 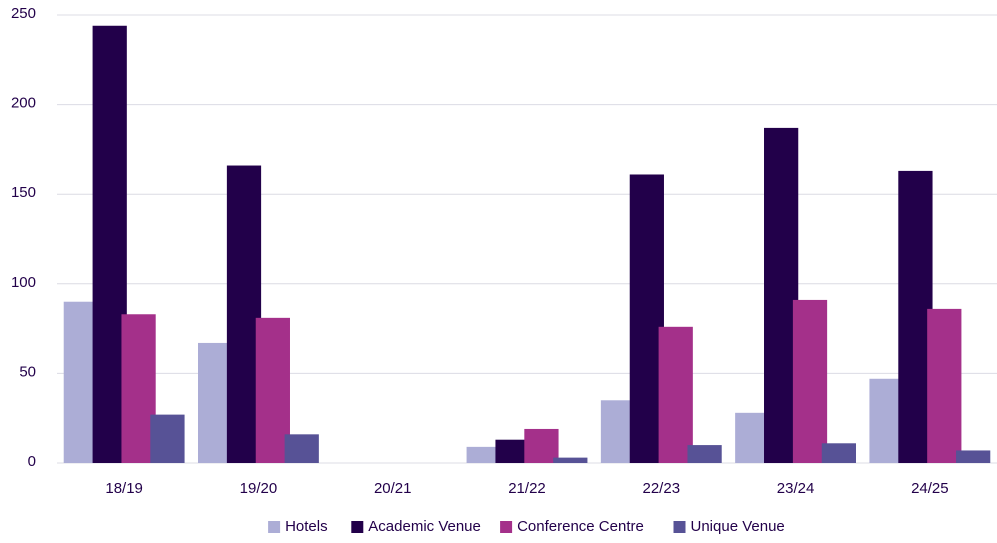 I want to click on x-tick-label: 20/21, so click(x=393, y=488).